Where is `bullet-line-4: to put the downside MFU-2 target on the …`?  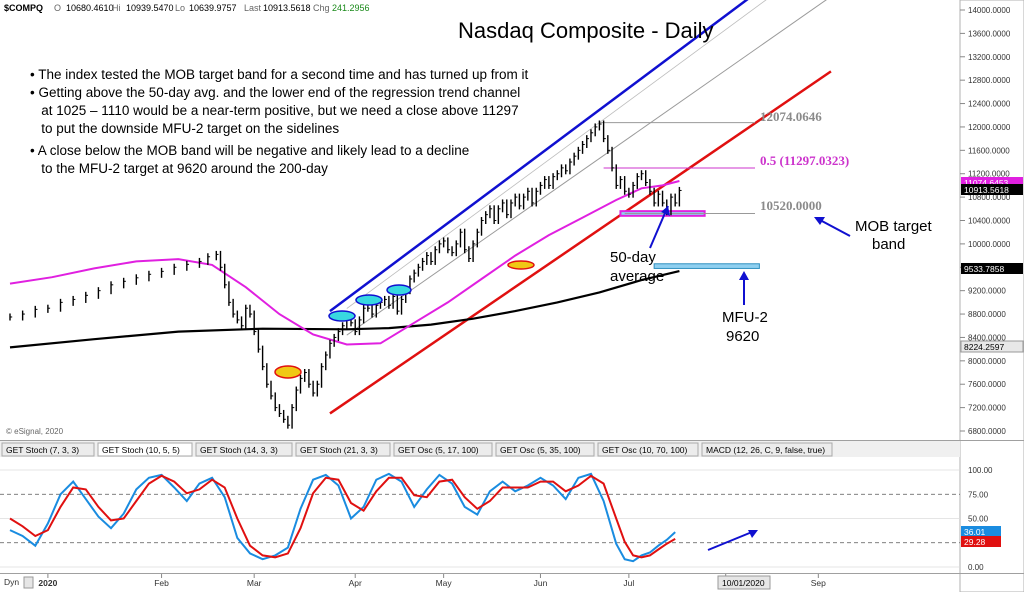 bullet-line-4: to put the downside MFU-2 target on the … is located at coordinates (184, 128).